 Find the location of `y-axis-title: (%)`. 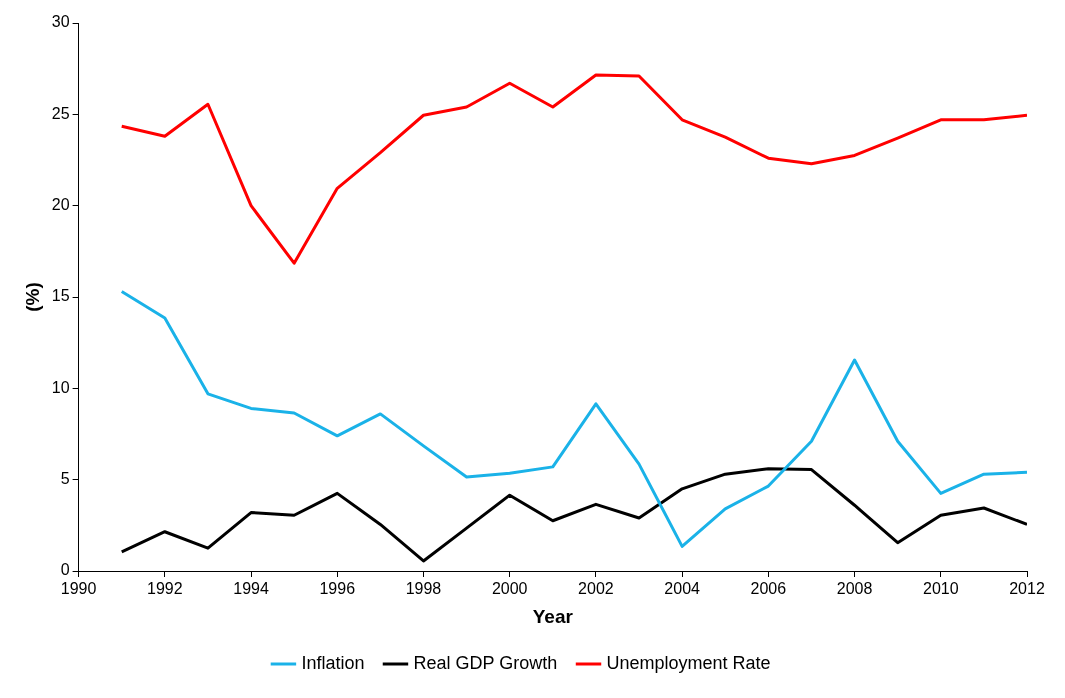

y-axis-title: (%) is located at coordinates (32, 297).